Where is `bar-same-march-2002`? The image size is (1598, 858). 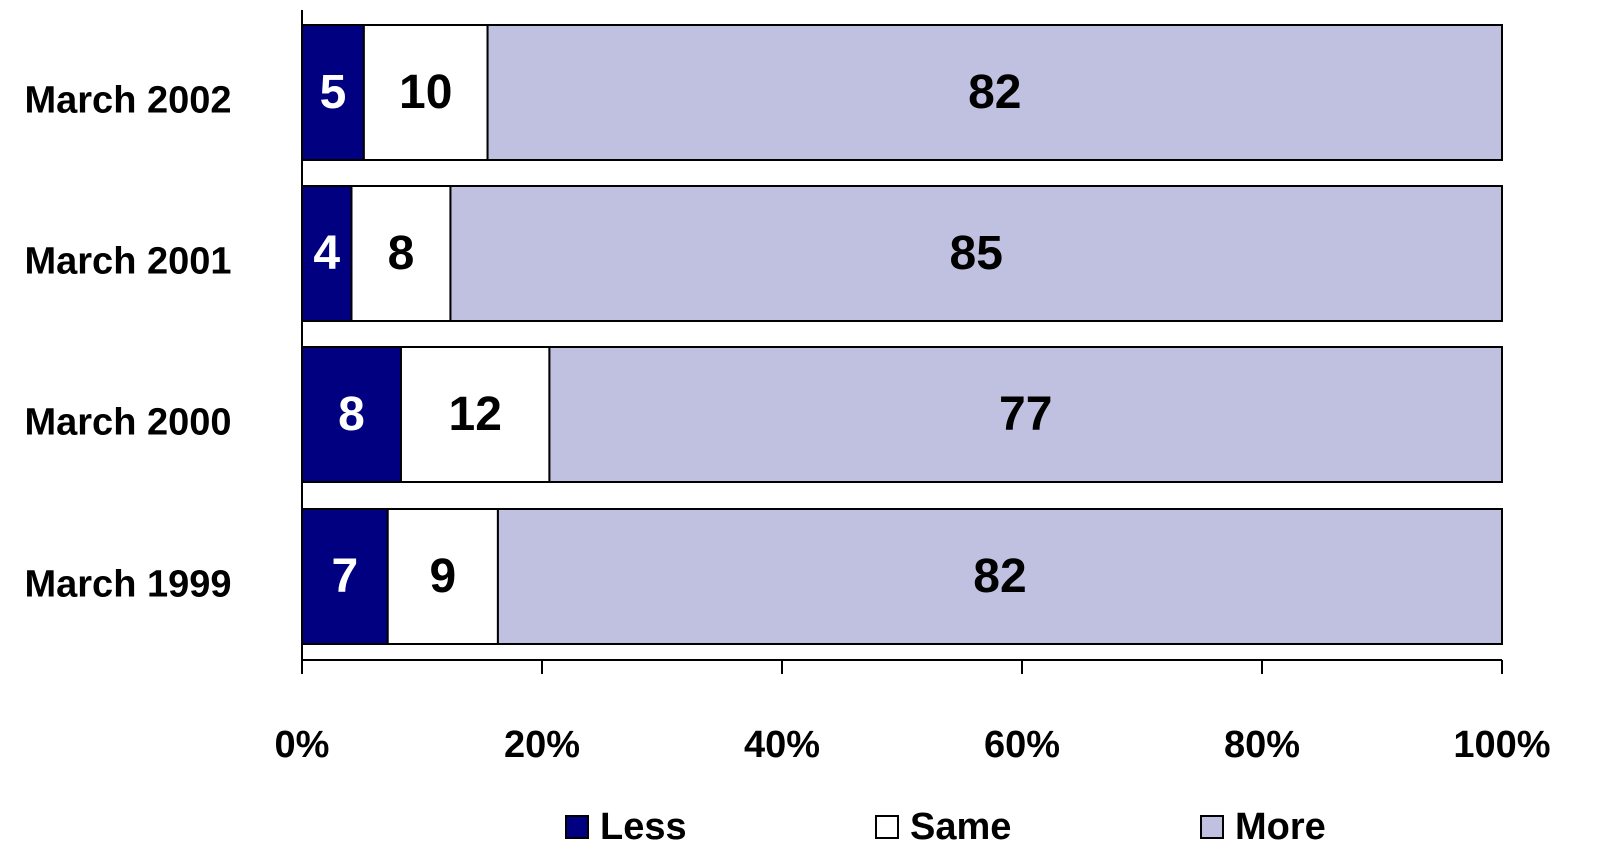
bar-same-march-2002 is located at coordinates (425, 92).